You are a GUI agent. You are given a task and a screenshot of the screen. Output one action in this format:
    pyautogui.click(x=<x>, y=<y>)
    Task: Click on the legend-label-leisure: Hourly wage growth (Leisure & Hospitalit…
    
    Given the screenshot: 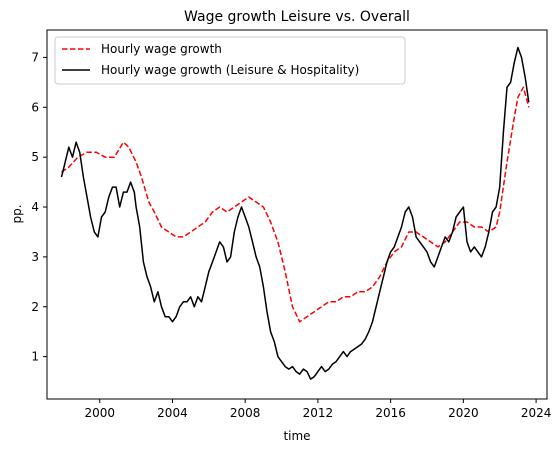 What is the action you would take?
    pyautogui.click(x=230, y=70)
    